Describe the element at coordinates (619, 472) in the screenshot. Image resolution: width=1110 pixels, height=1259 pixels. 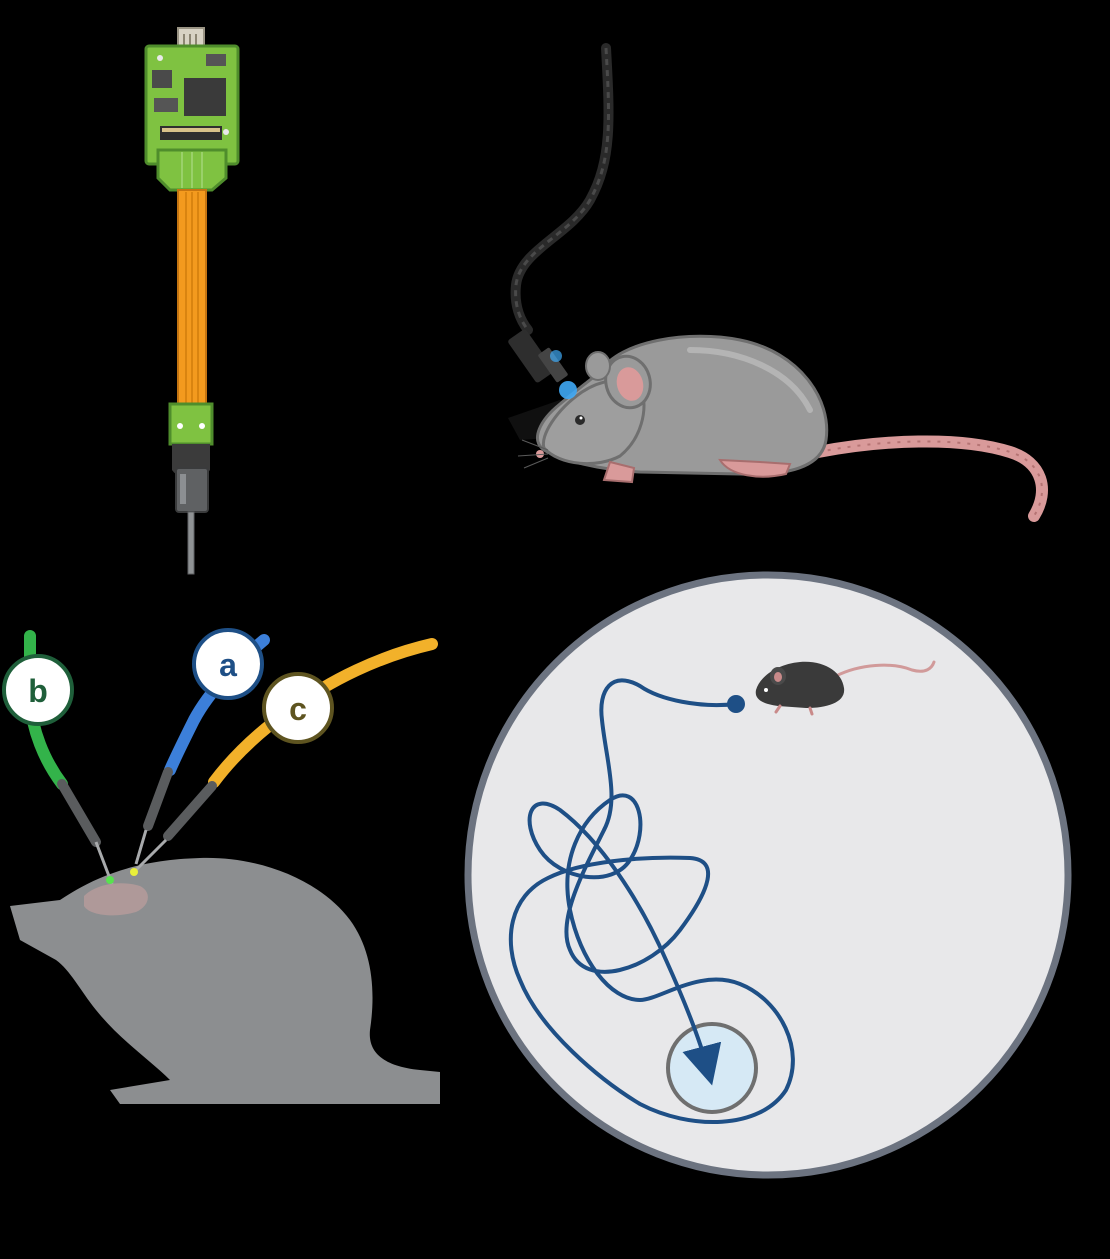
I see `rat-front-paw` at that location.